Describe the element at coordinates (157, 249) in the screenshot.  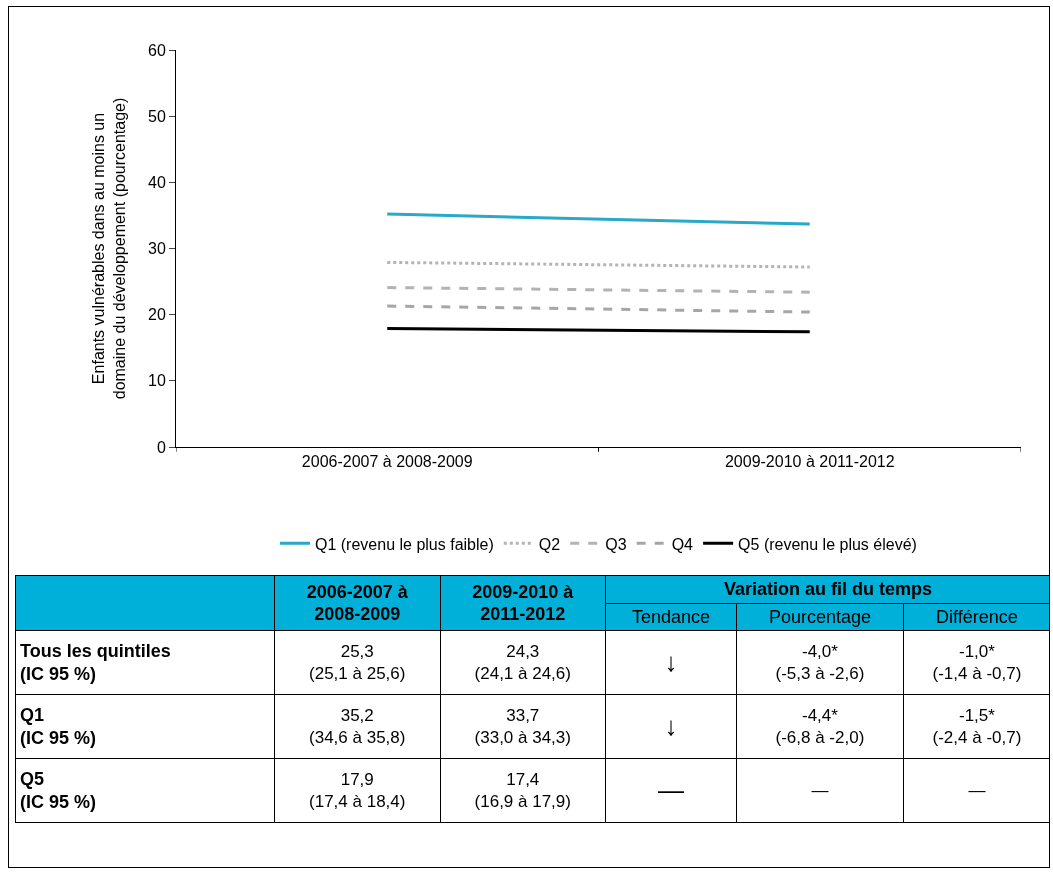
I see `y-tick-label: 30` at that location.